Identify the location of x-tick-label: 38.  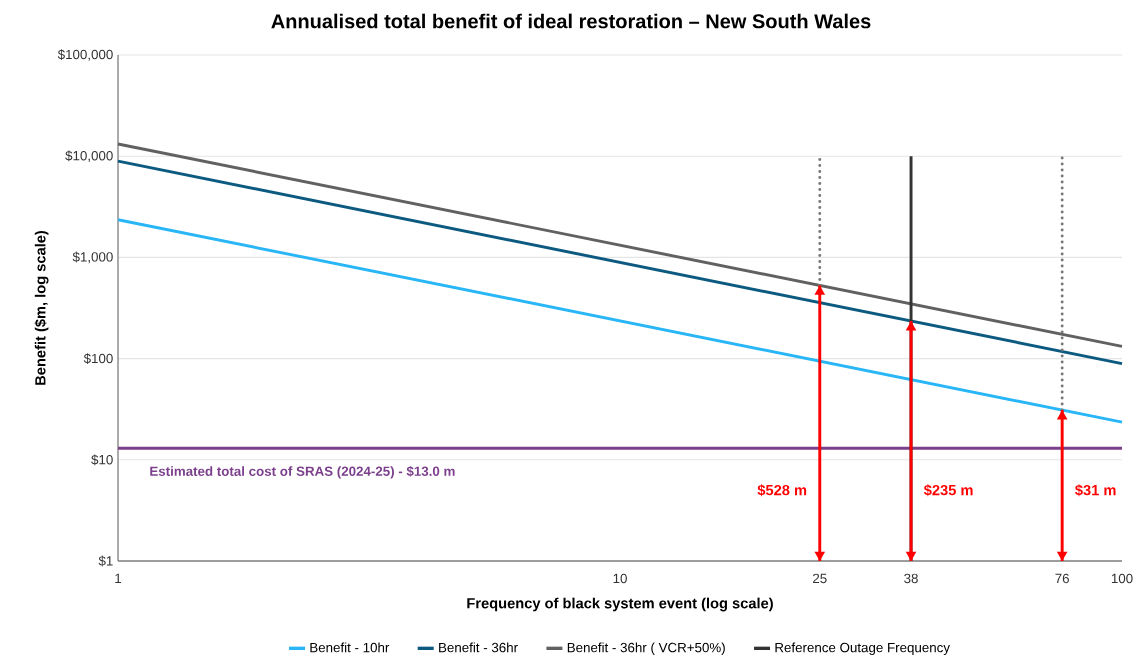
(911, 578).